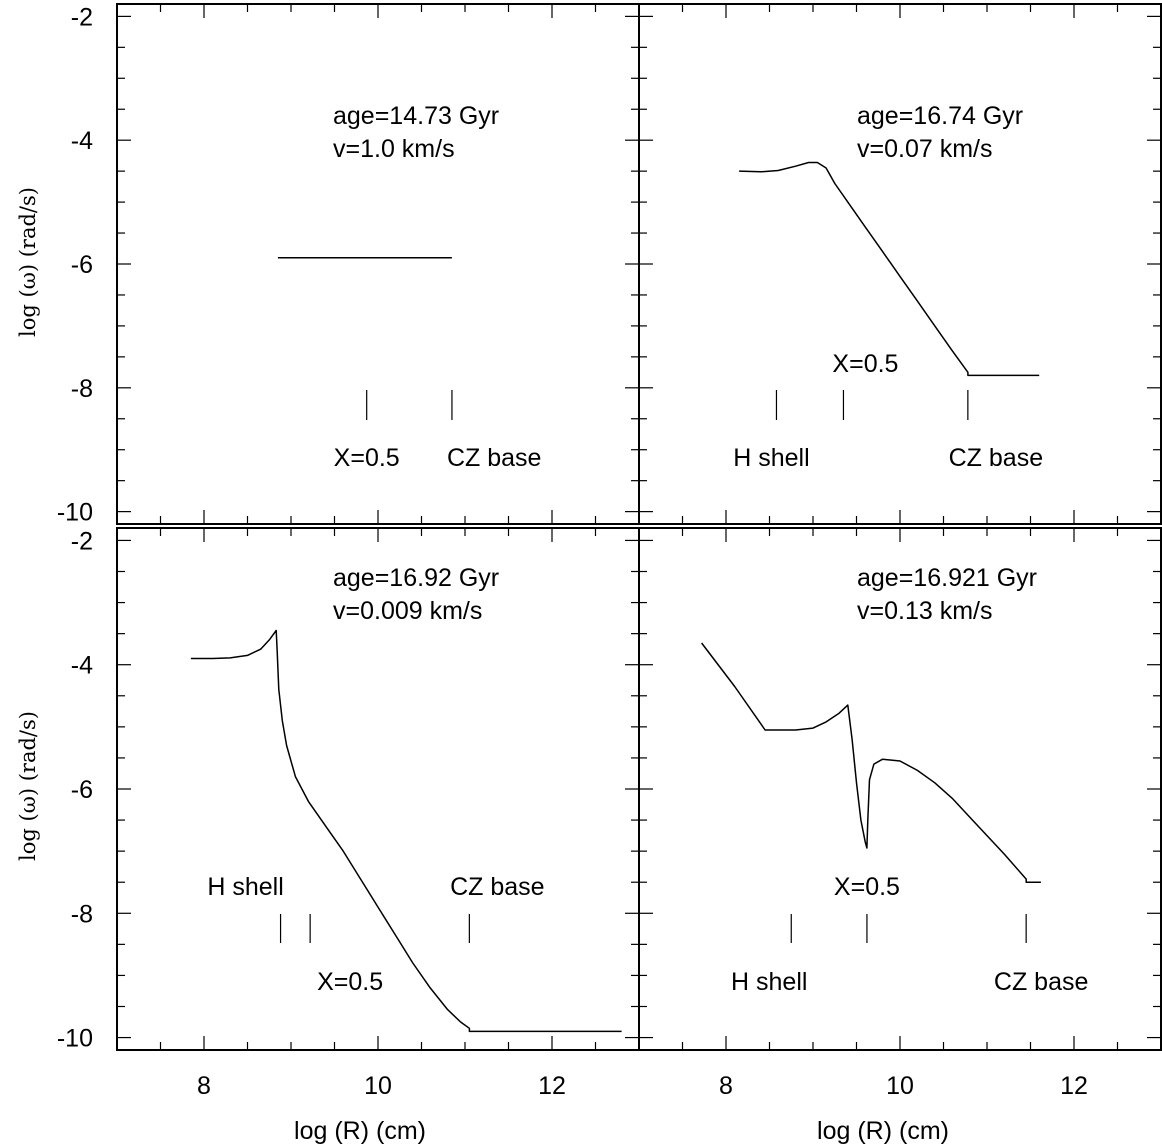 Image resolution: width=1162 pixels, height=1148 pixels. Describe the element at coordinates (416, 578) in the screenshot. I see `age-annotation: age=16.92 Gyr` at that location.